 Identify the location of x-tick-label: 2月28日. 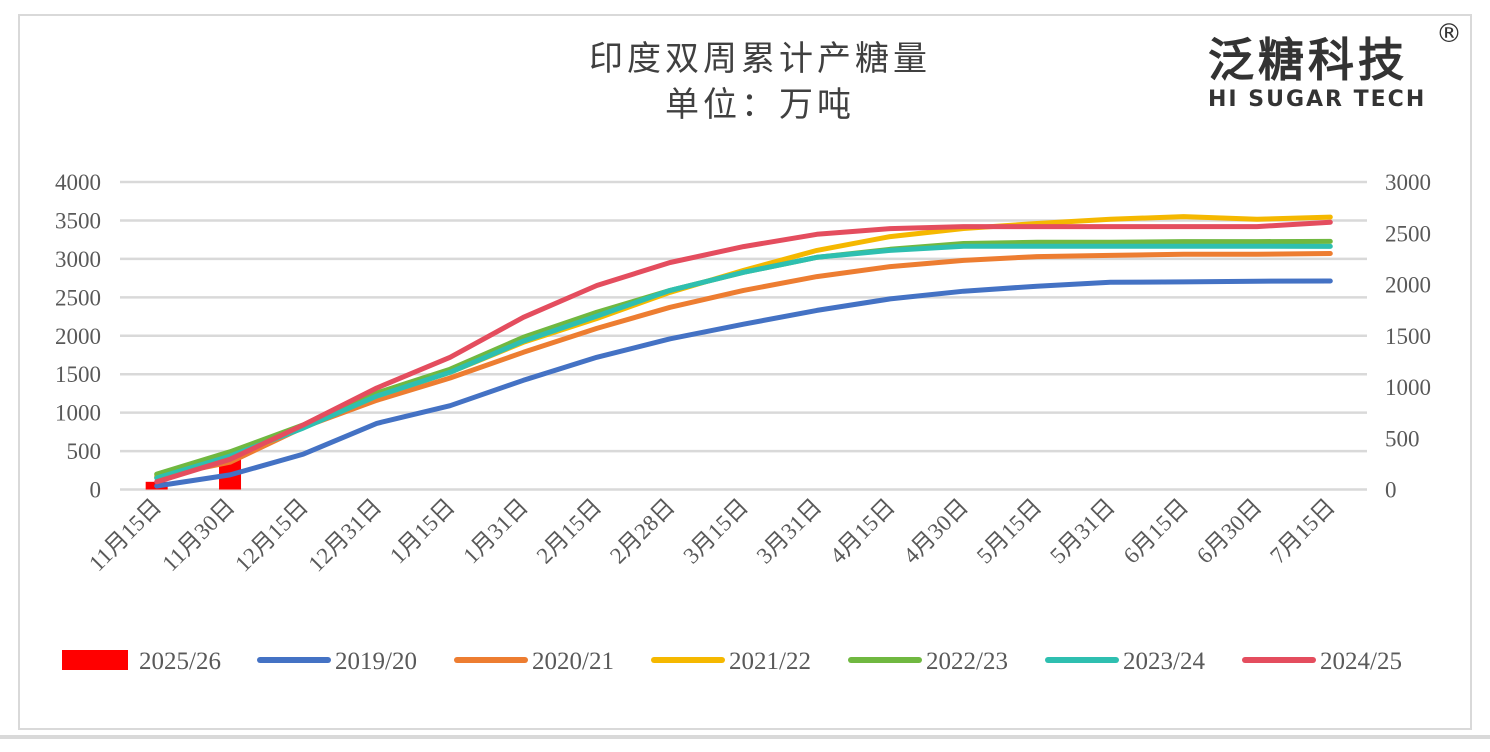
(642, 531).